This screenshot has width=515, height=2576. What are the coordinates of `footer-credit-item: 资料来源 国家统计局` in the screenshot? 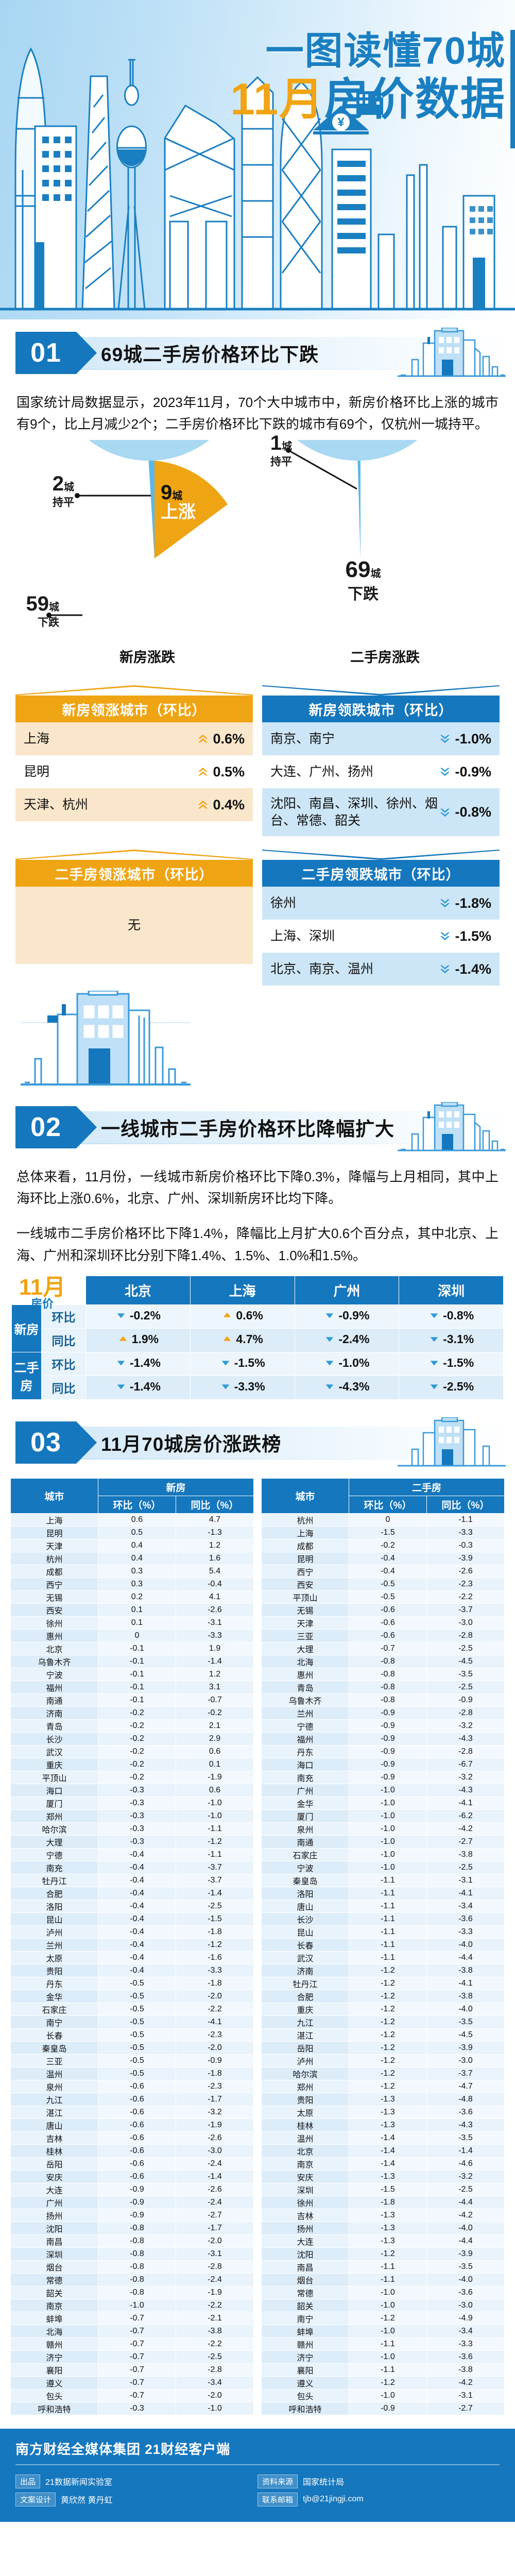 It's located at (379, 2481).